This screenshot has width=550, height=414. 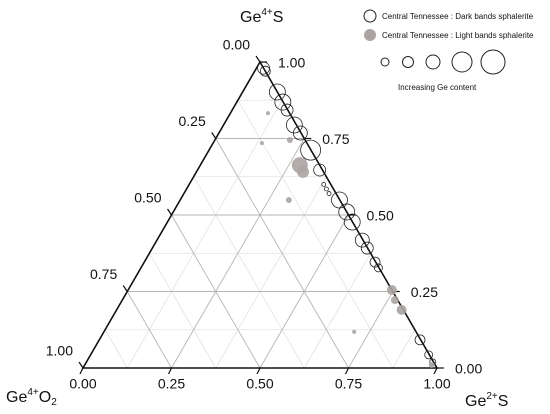 I want to click on bottom-tick-label: 0.00, so click(x=82, y=384).